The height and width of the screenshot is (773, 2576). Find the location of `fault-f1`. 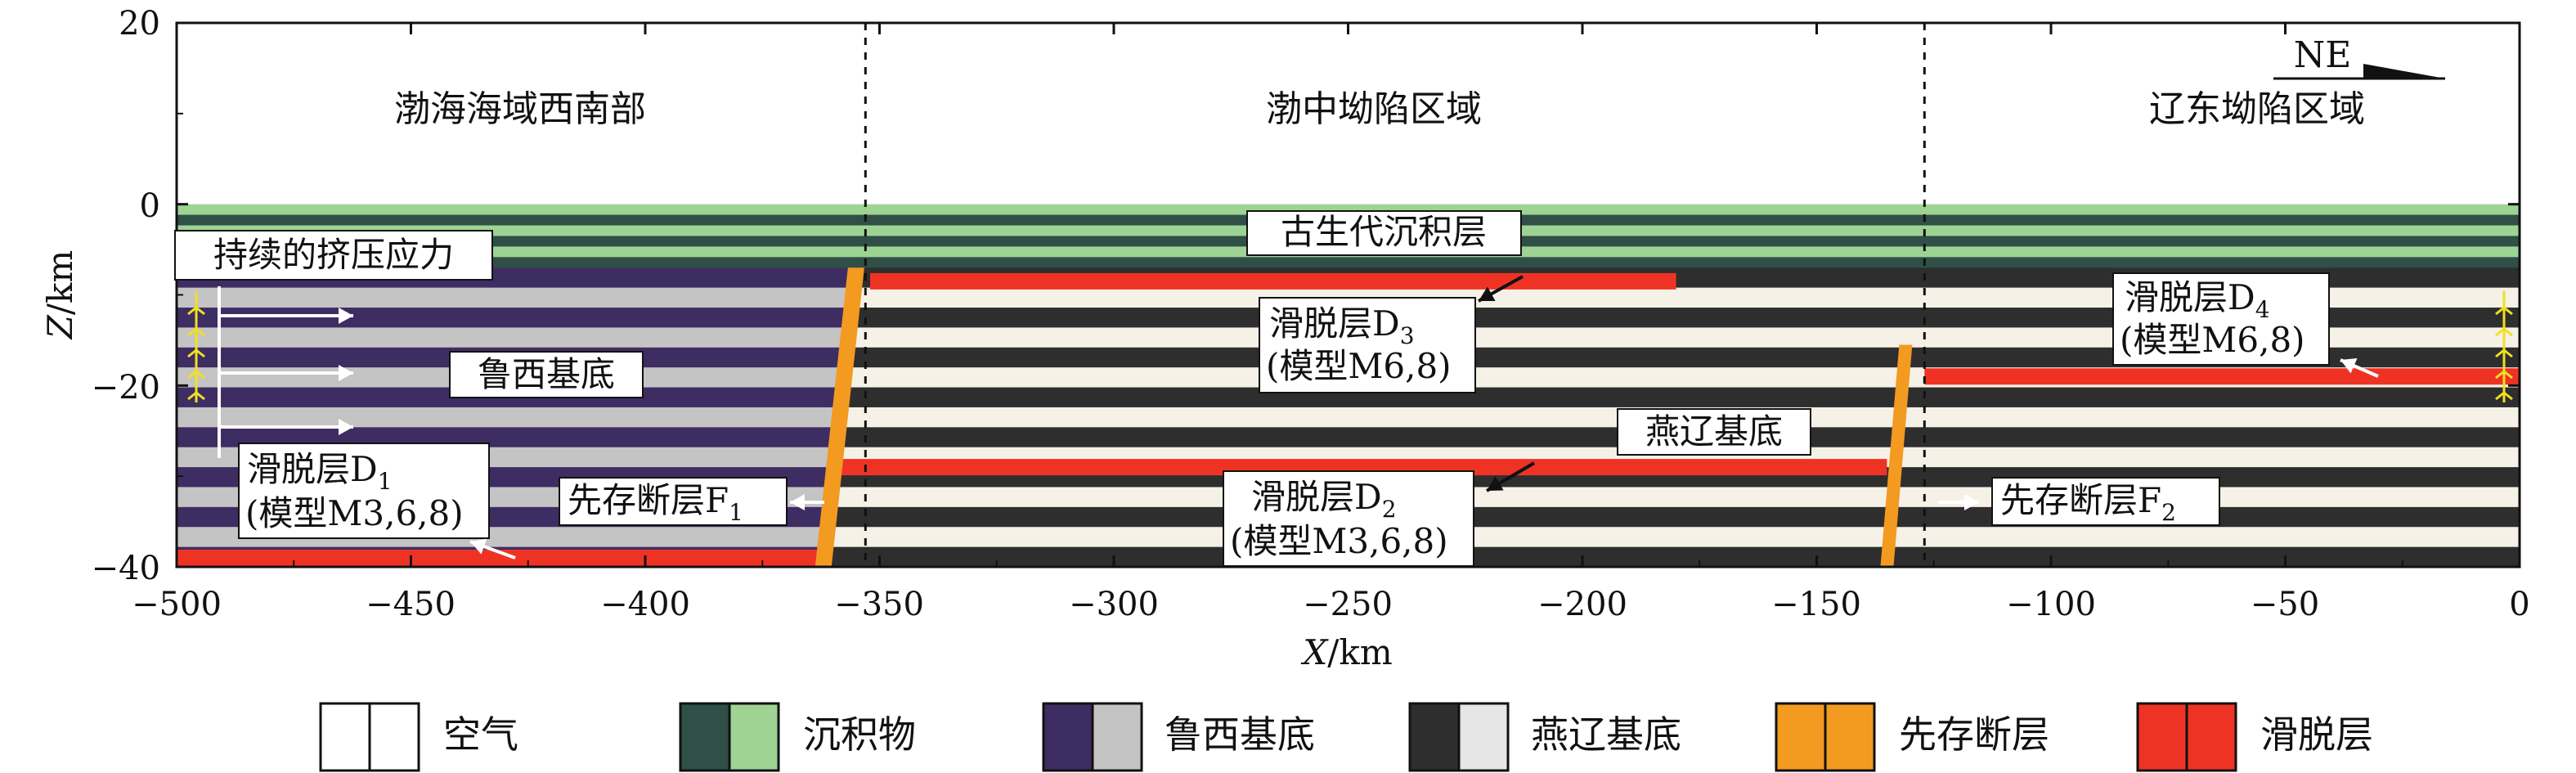

fault-f1 is located at coordinates (839, 417).